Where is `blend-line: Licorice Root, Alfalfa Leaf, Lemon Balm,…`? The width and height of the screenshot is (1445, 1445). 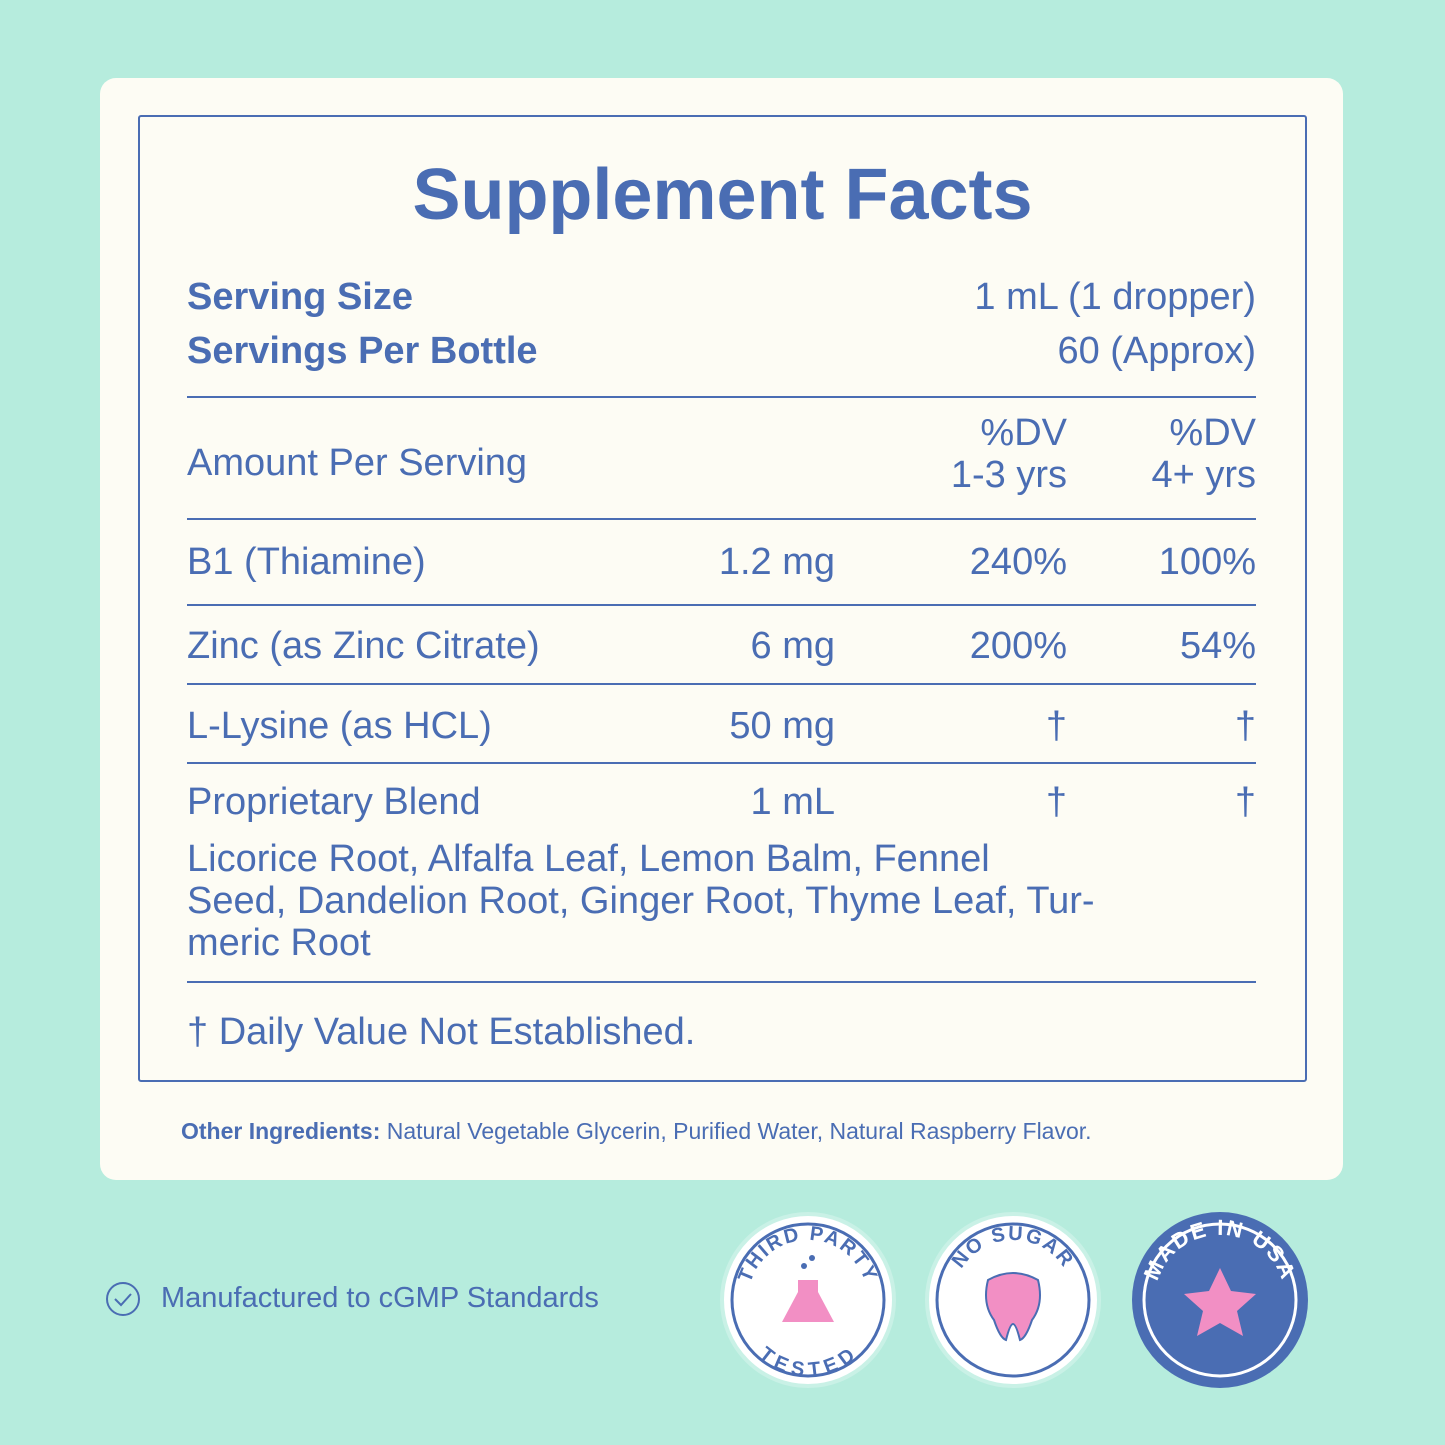
blend-line: Licorice Root, Alfalfa Leaf, Lemon Balm,… is located at coordinates (588, 859).